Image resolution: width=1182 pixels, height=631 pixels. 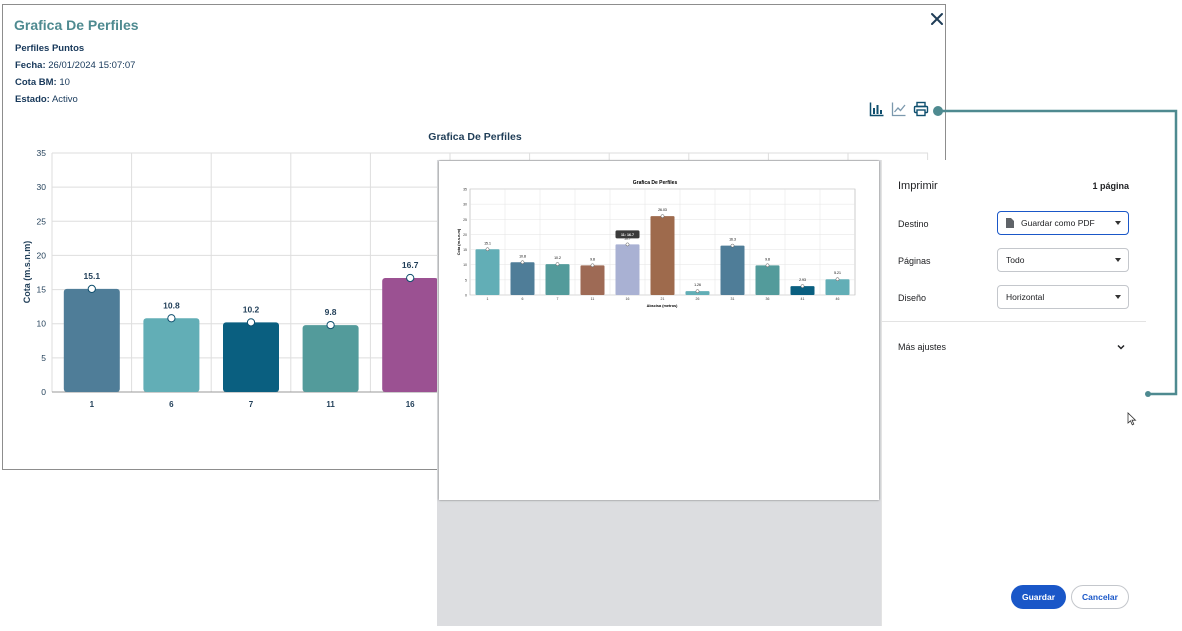 What do you see at coordinates (627, 235) in the screenshot?
I see `preview-tooltip-label: 11: 16.7` at bounding box center [627, 235].